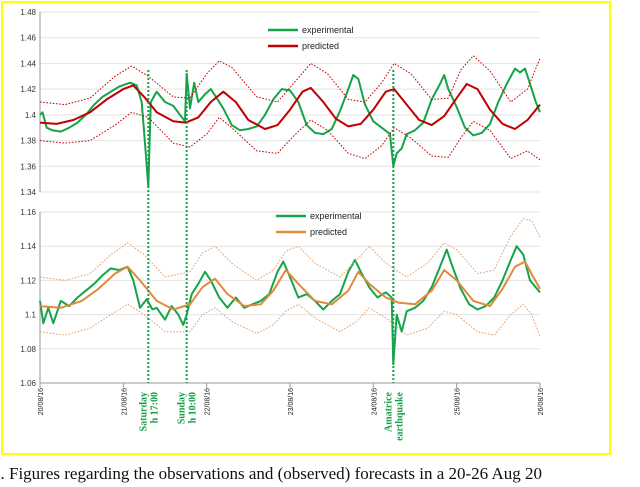 The image size is (640, 487). What do you see at coordinates (374, 401) in the screenshot?
I see `x-tick-label: 24/08/16` at bounding box center [374, 401].